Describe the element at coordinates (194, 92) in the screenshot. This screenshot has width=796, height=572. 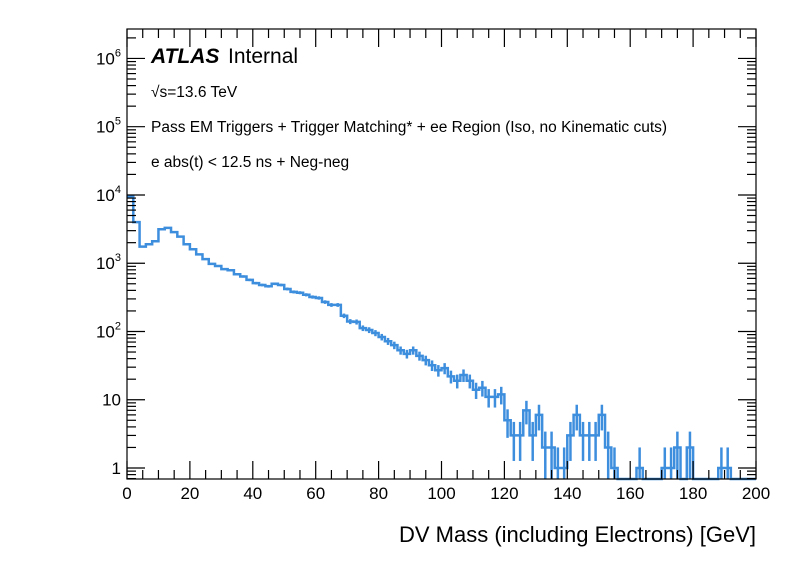
I see `energy-label: √s=13.6 TeV` at that location.